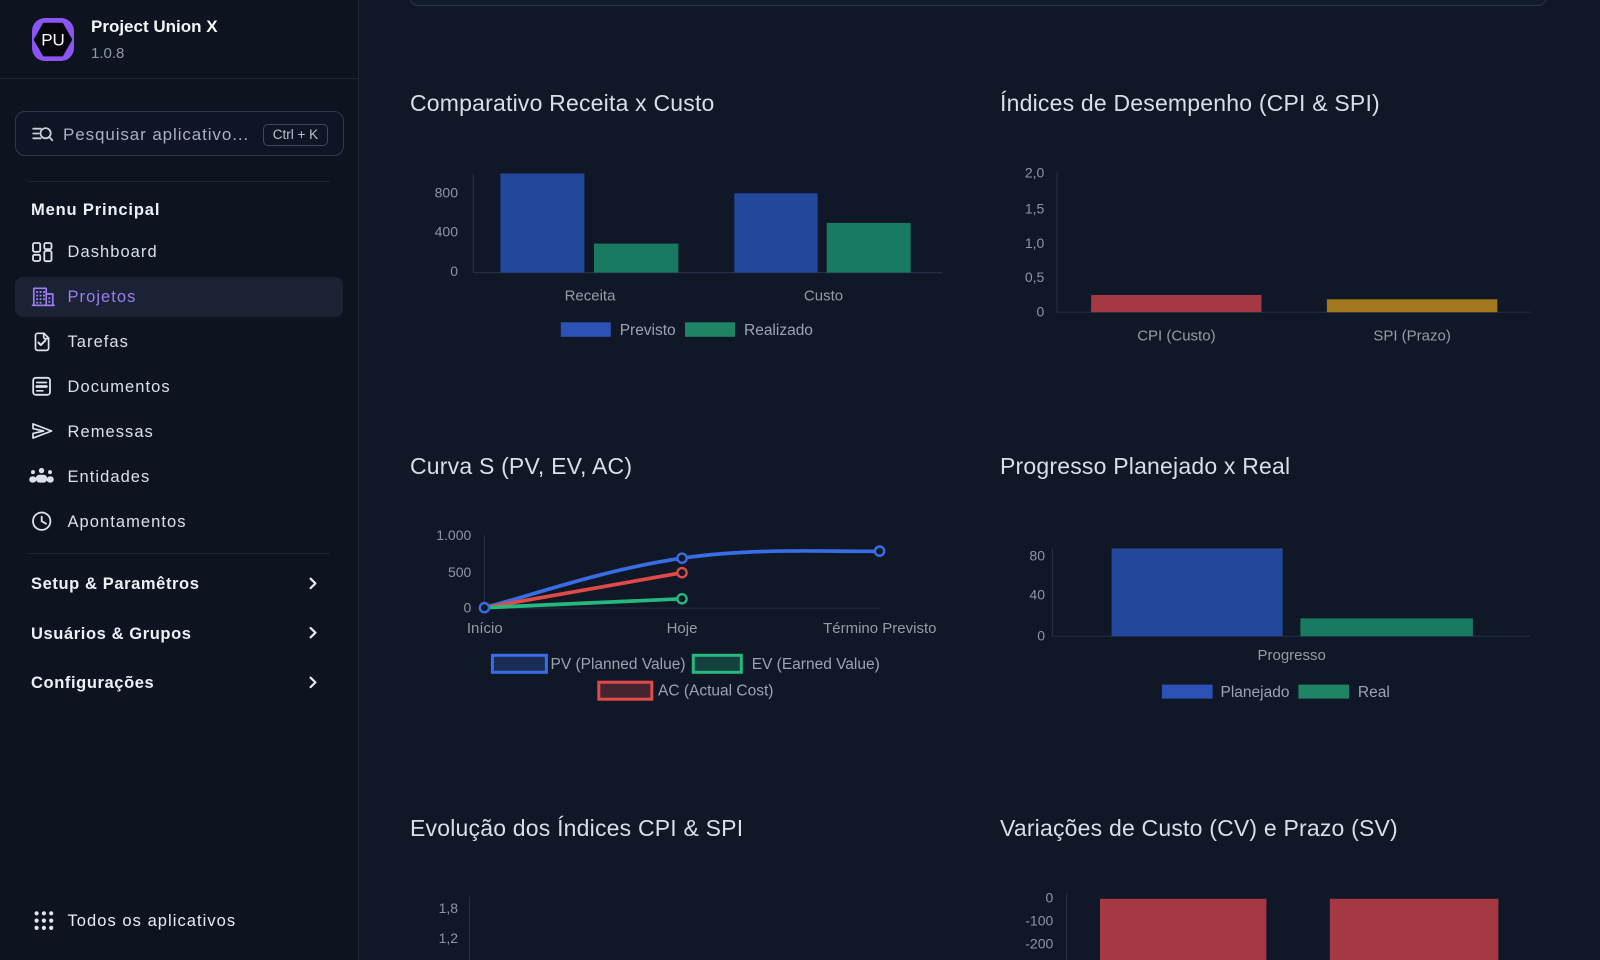 The image size is (1600, 960). Describe the element at coordinates (1292, 655) in the screenshot. I see `svg-text: Progresso` at that location.